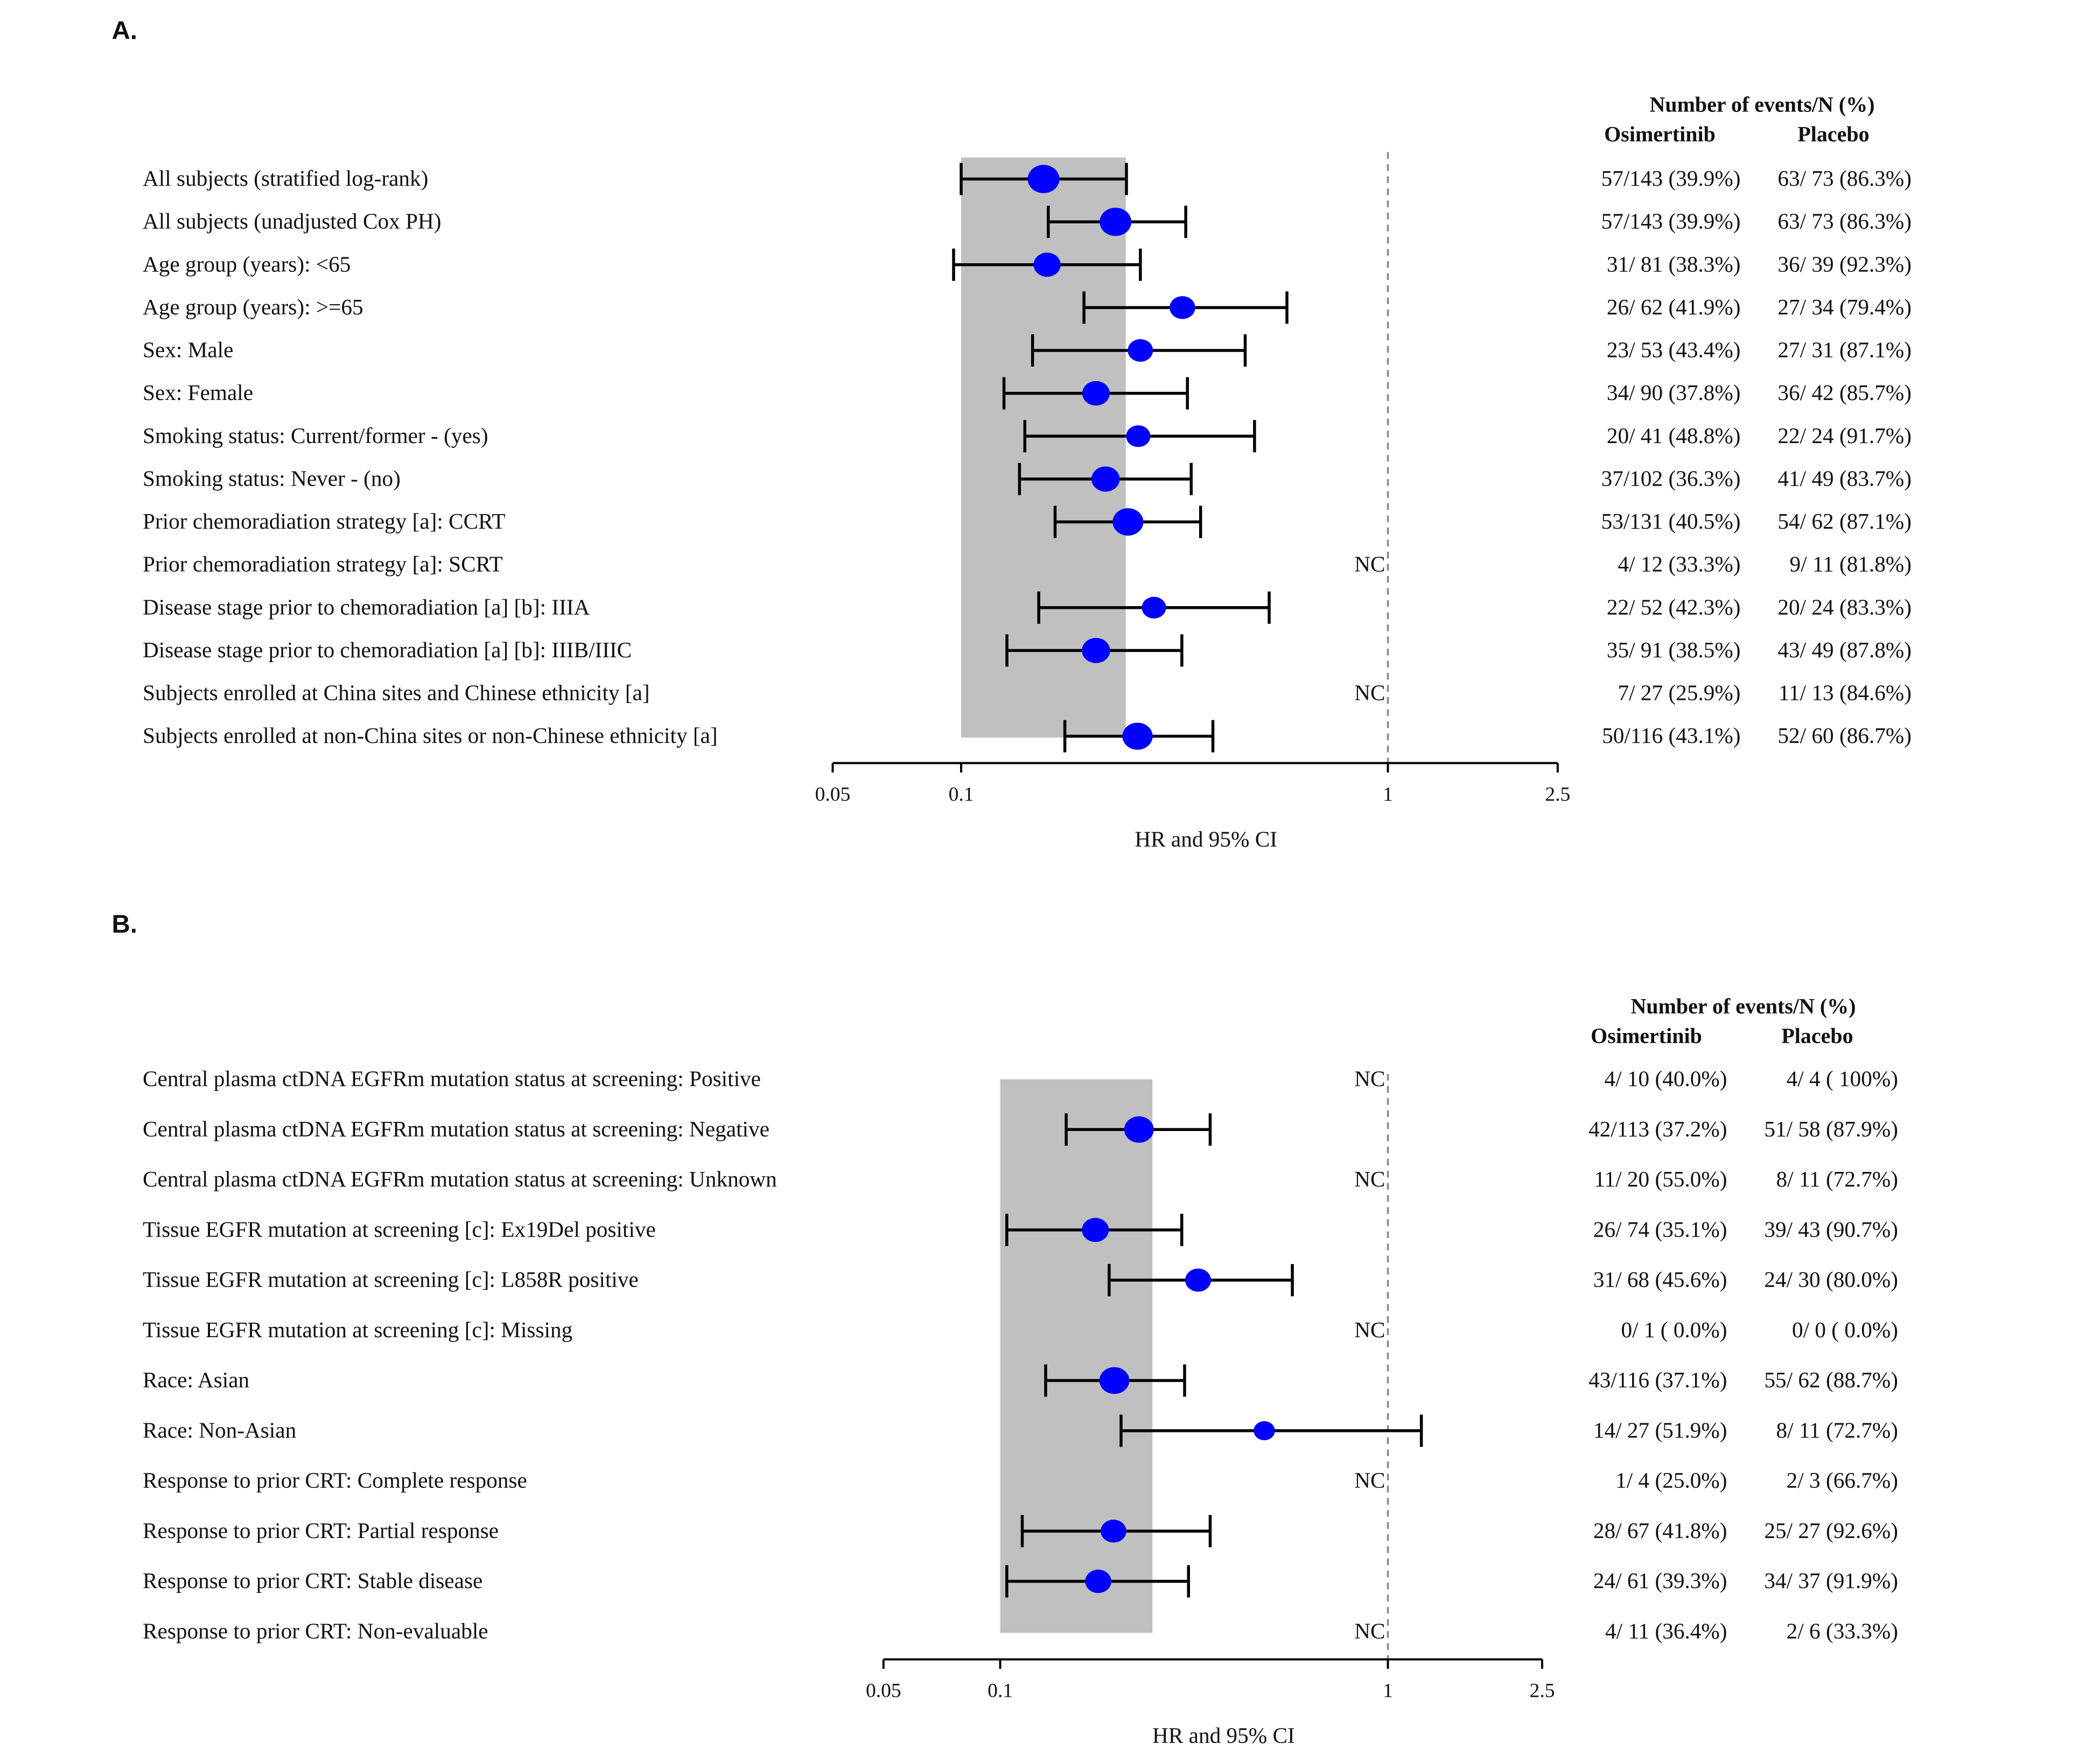 The image size is (2100, 1763). What do you see at coordinates (1027, 393) in the screenshot?
I see `forest-row: Sex: Female 34/ 90 (37.8%) 36/ 42 (85.7%)` at bounding box center [1027, 393].